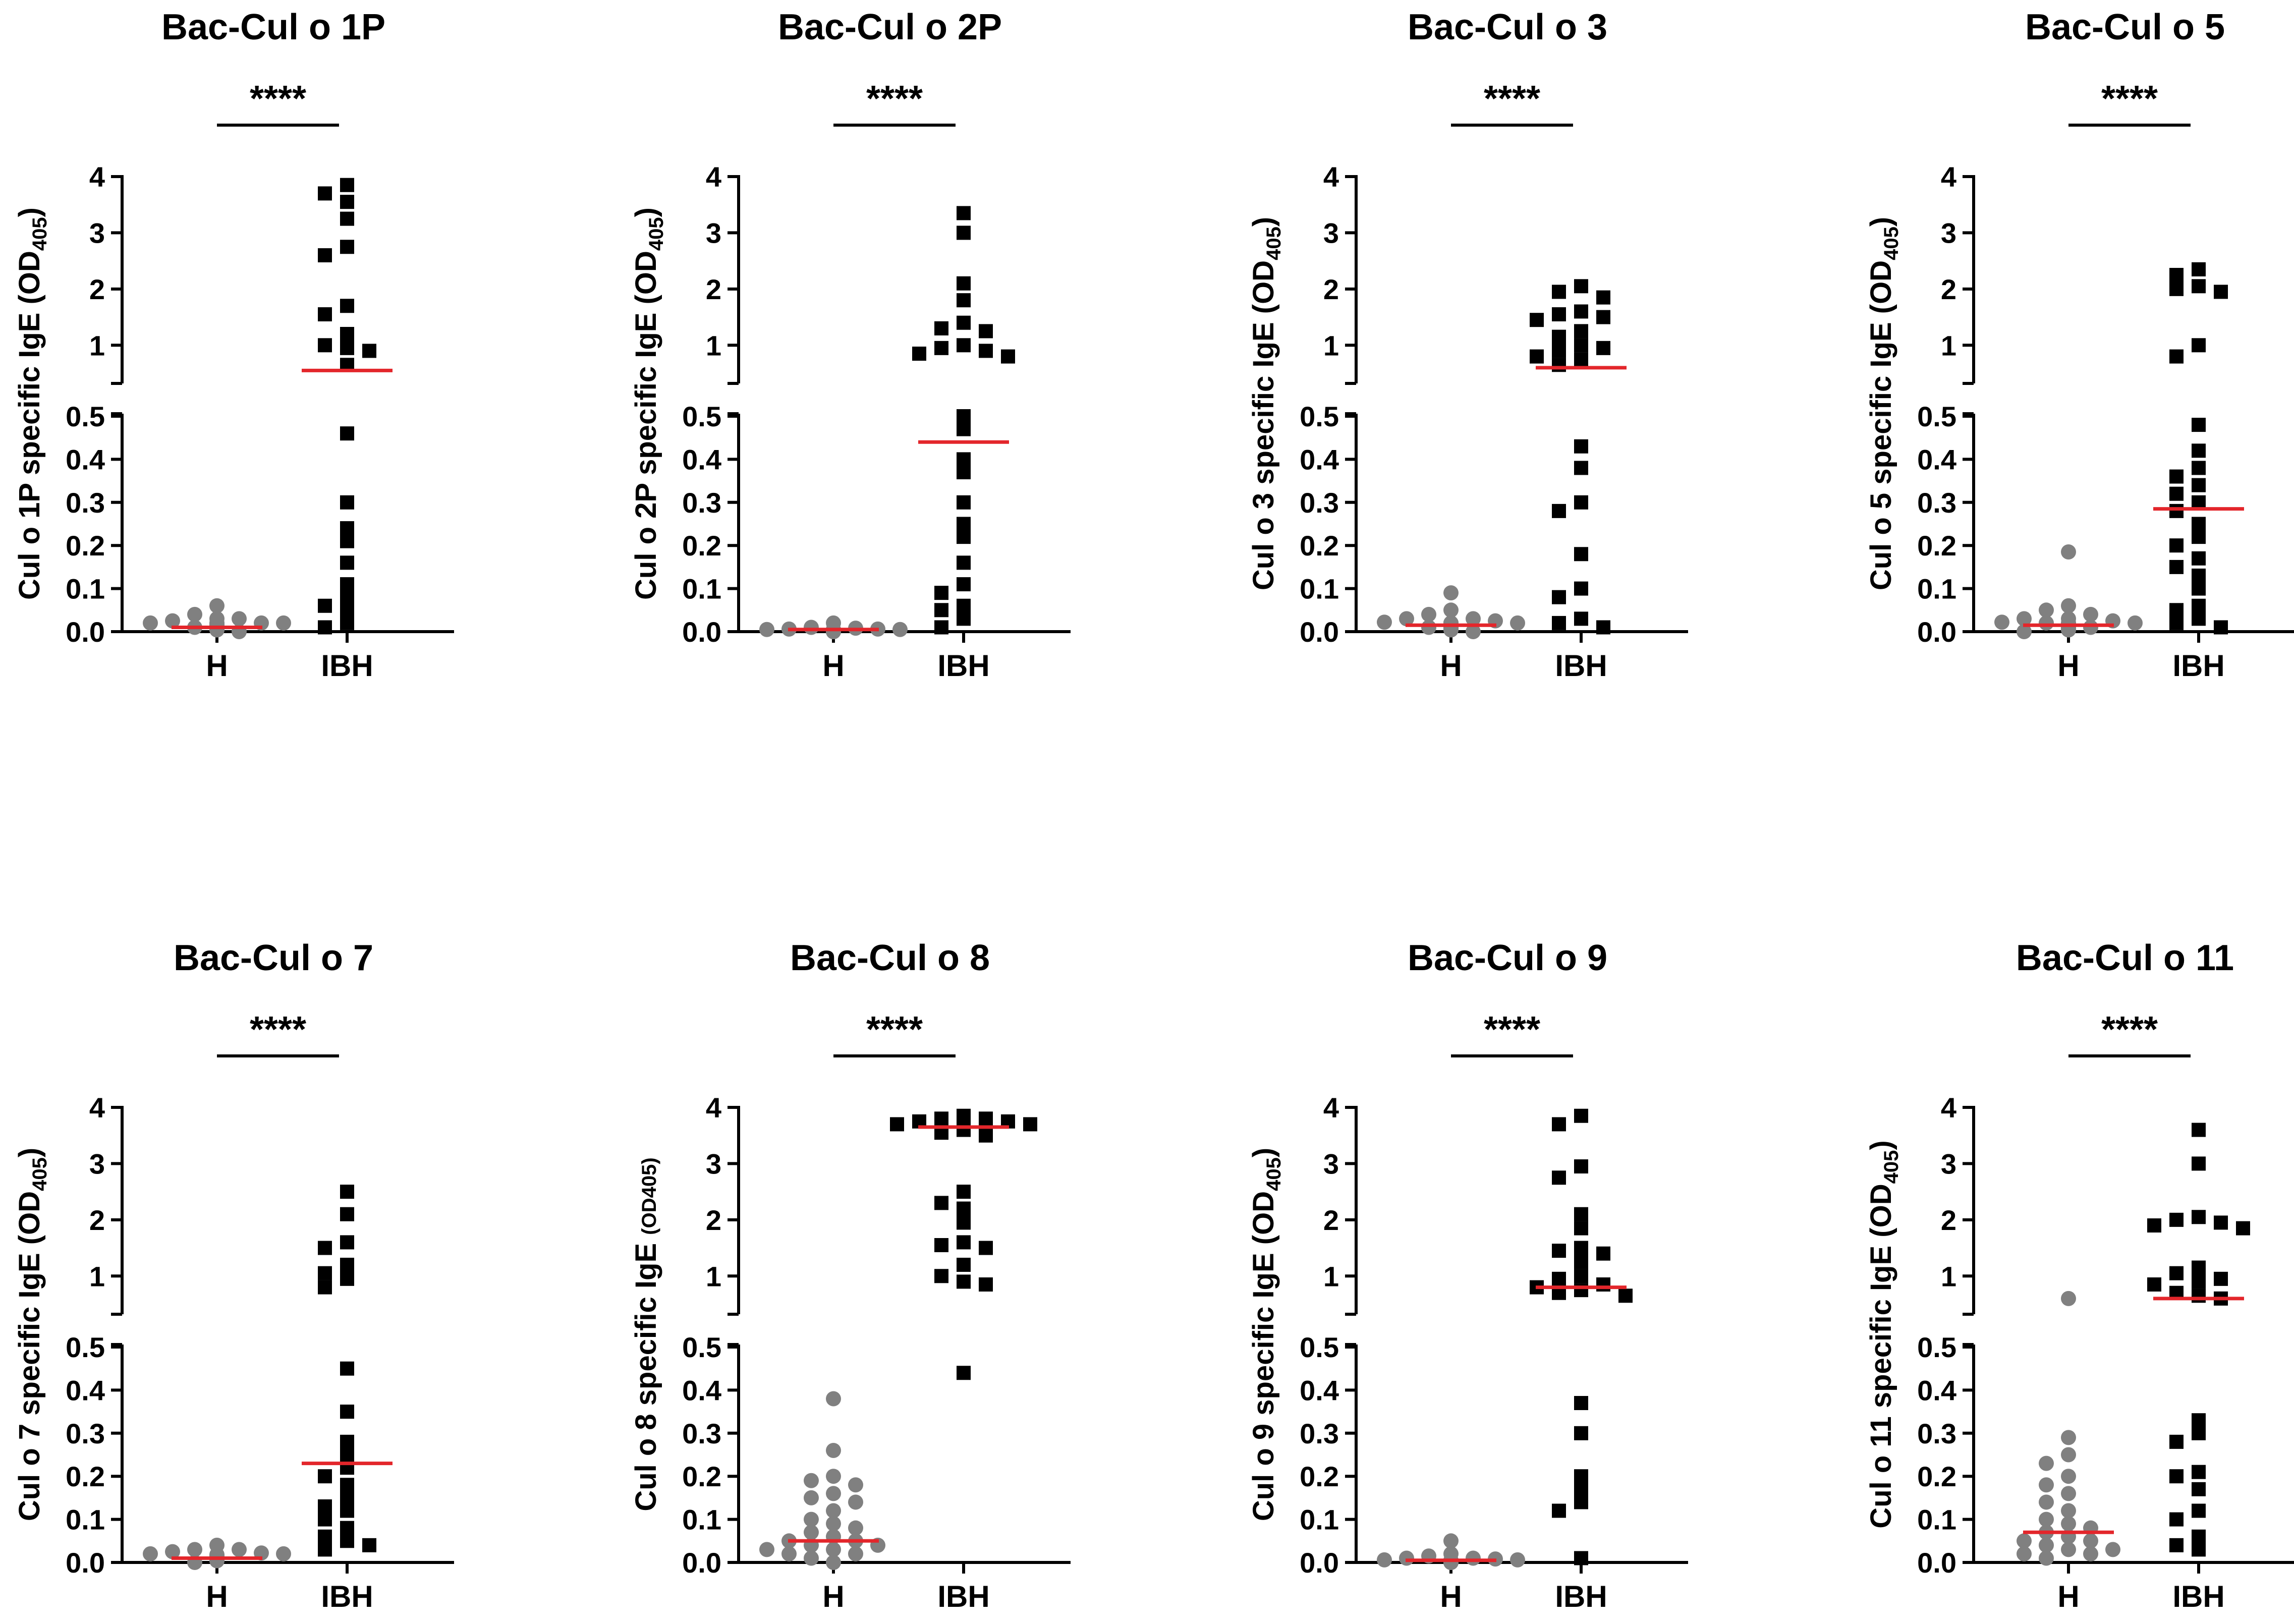 The image size is (2294, 1624). Describe the element at coordinates (1936, 1347) in the screenshot. I see `y-tick-label: 0.5` at that location.